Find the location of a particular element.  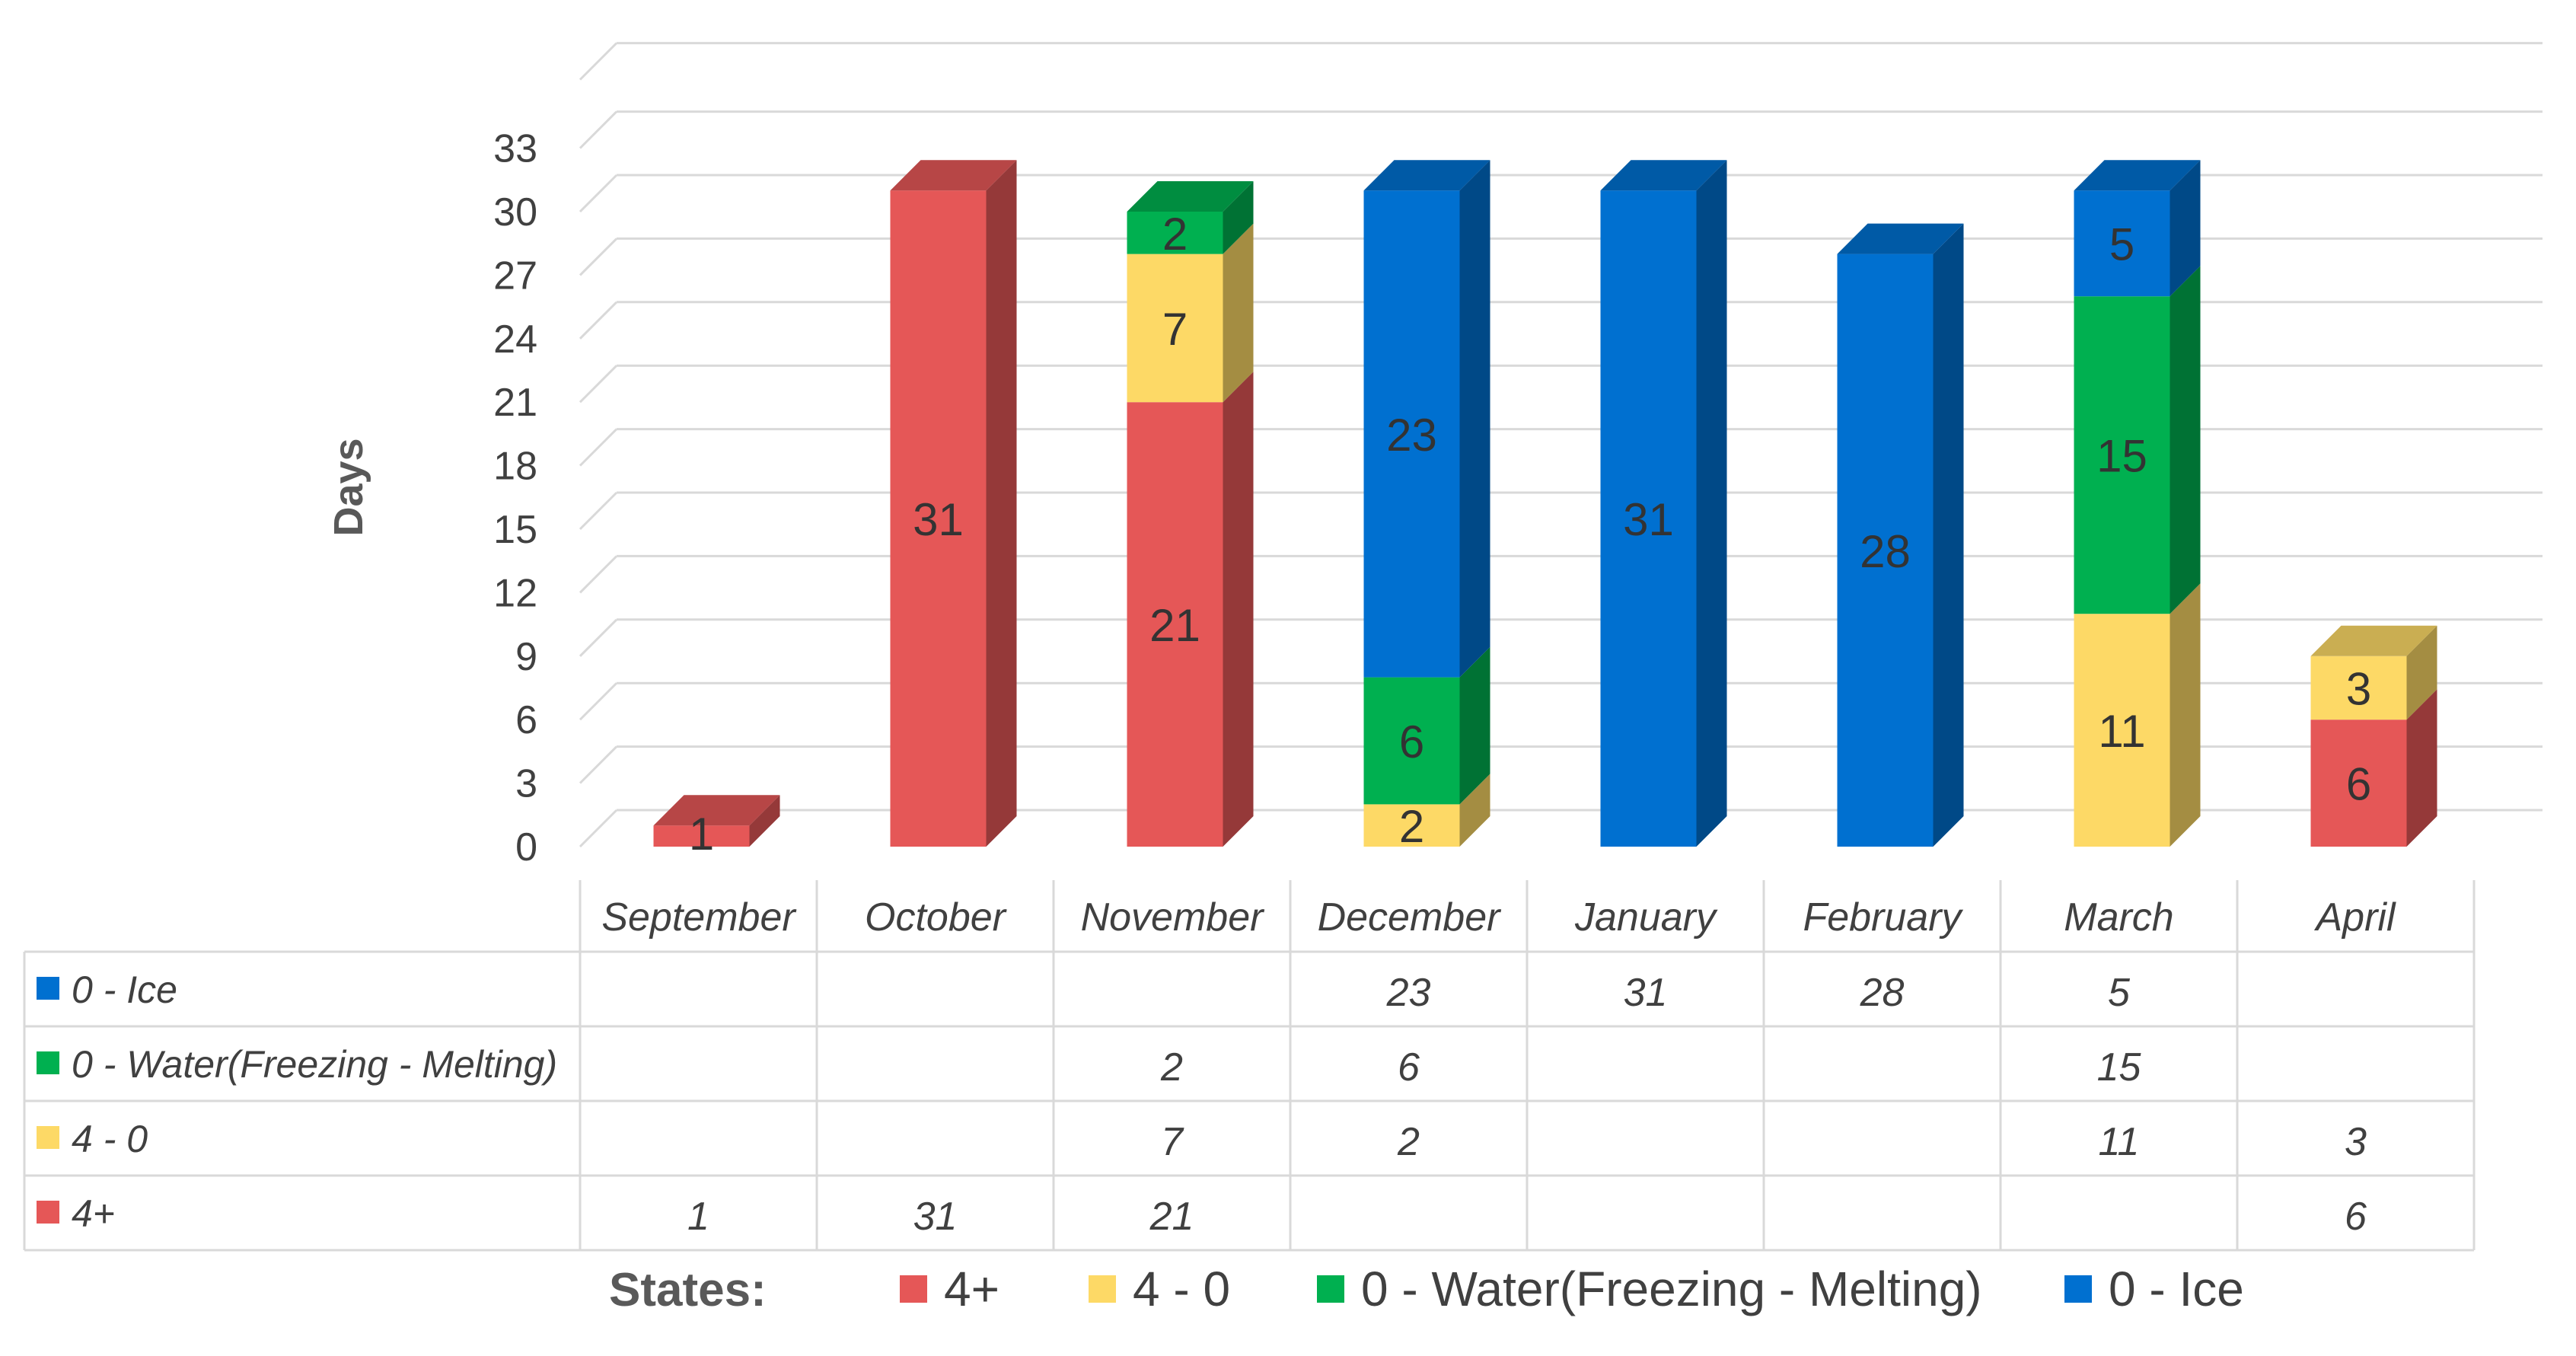

table-cell: 21 is located at coordinates (1171, 1217).